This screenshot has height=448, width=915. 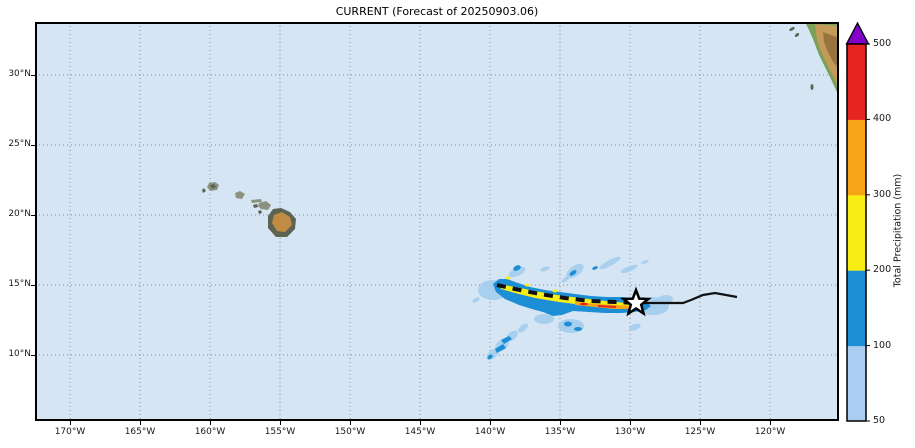 I want to click on island-lanai, so click(x=255, y=206).